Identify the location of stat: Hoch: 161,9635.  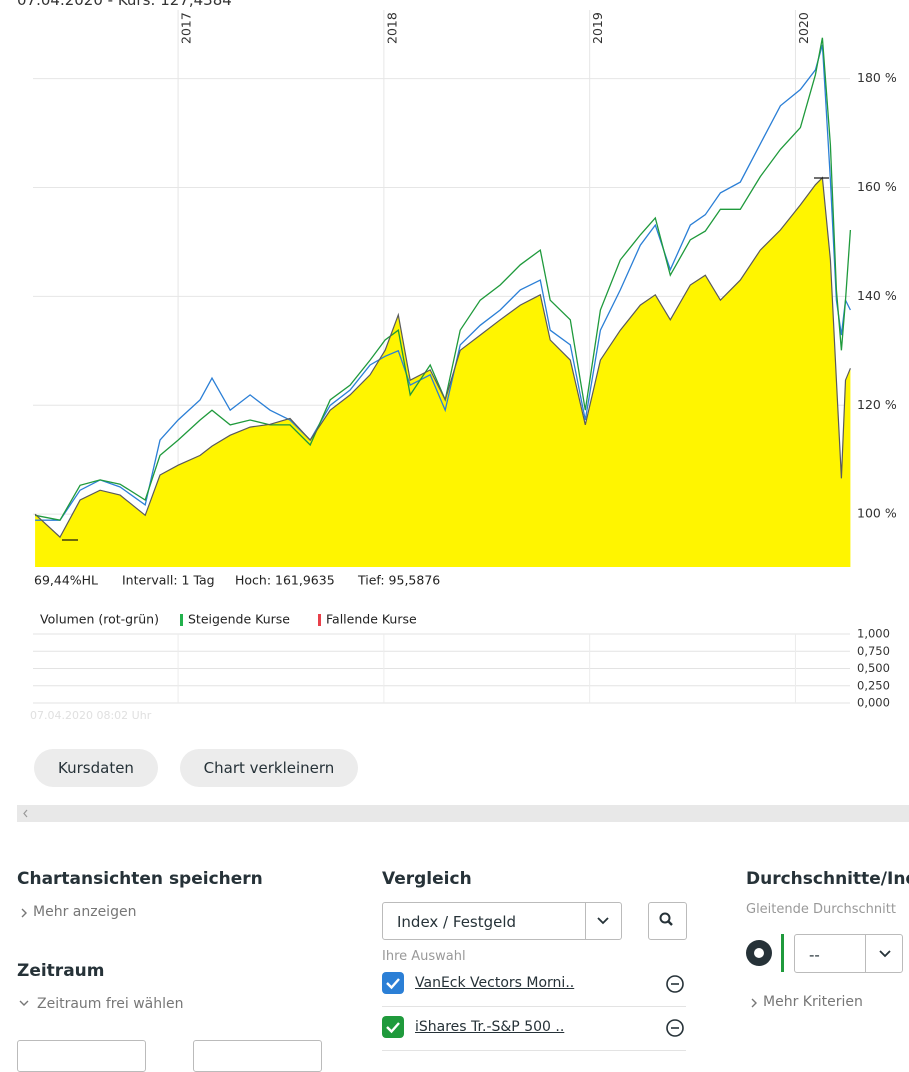
(285, 580).